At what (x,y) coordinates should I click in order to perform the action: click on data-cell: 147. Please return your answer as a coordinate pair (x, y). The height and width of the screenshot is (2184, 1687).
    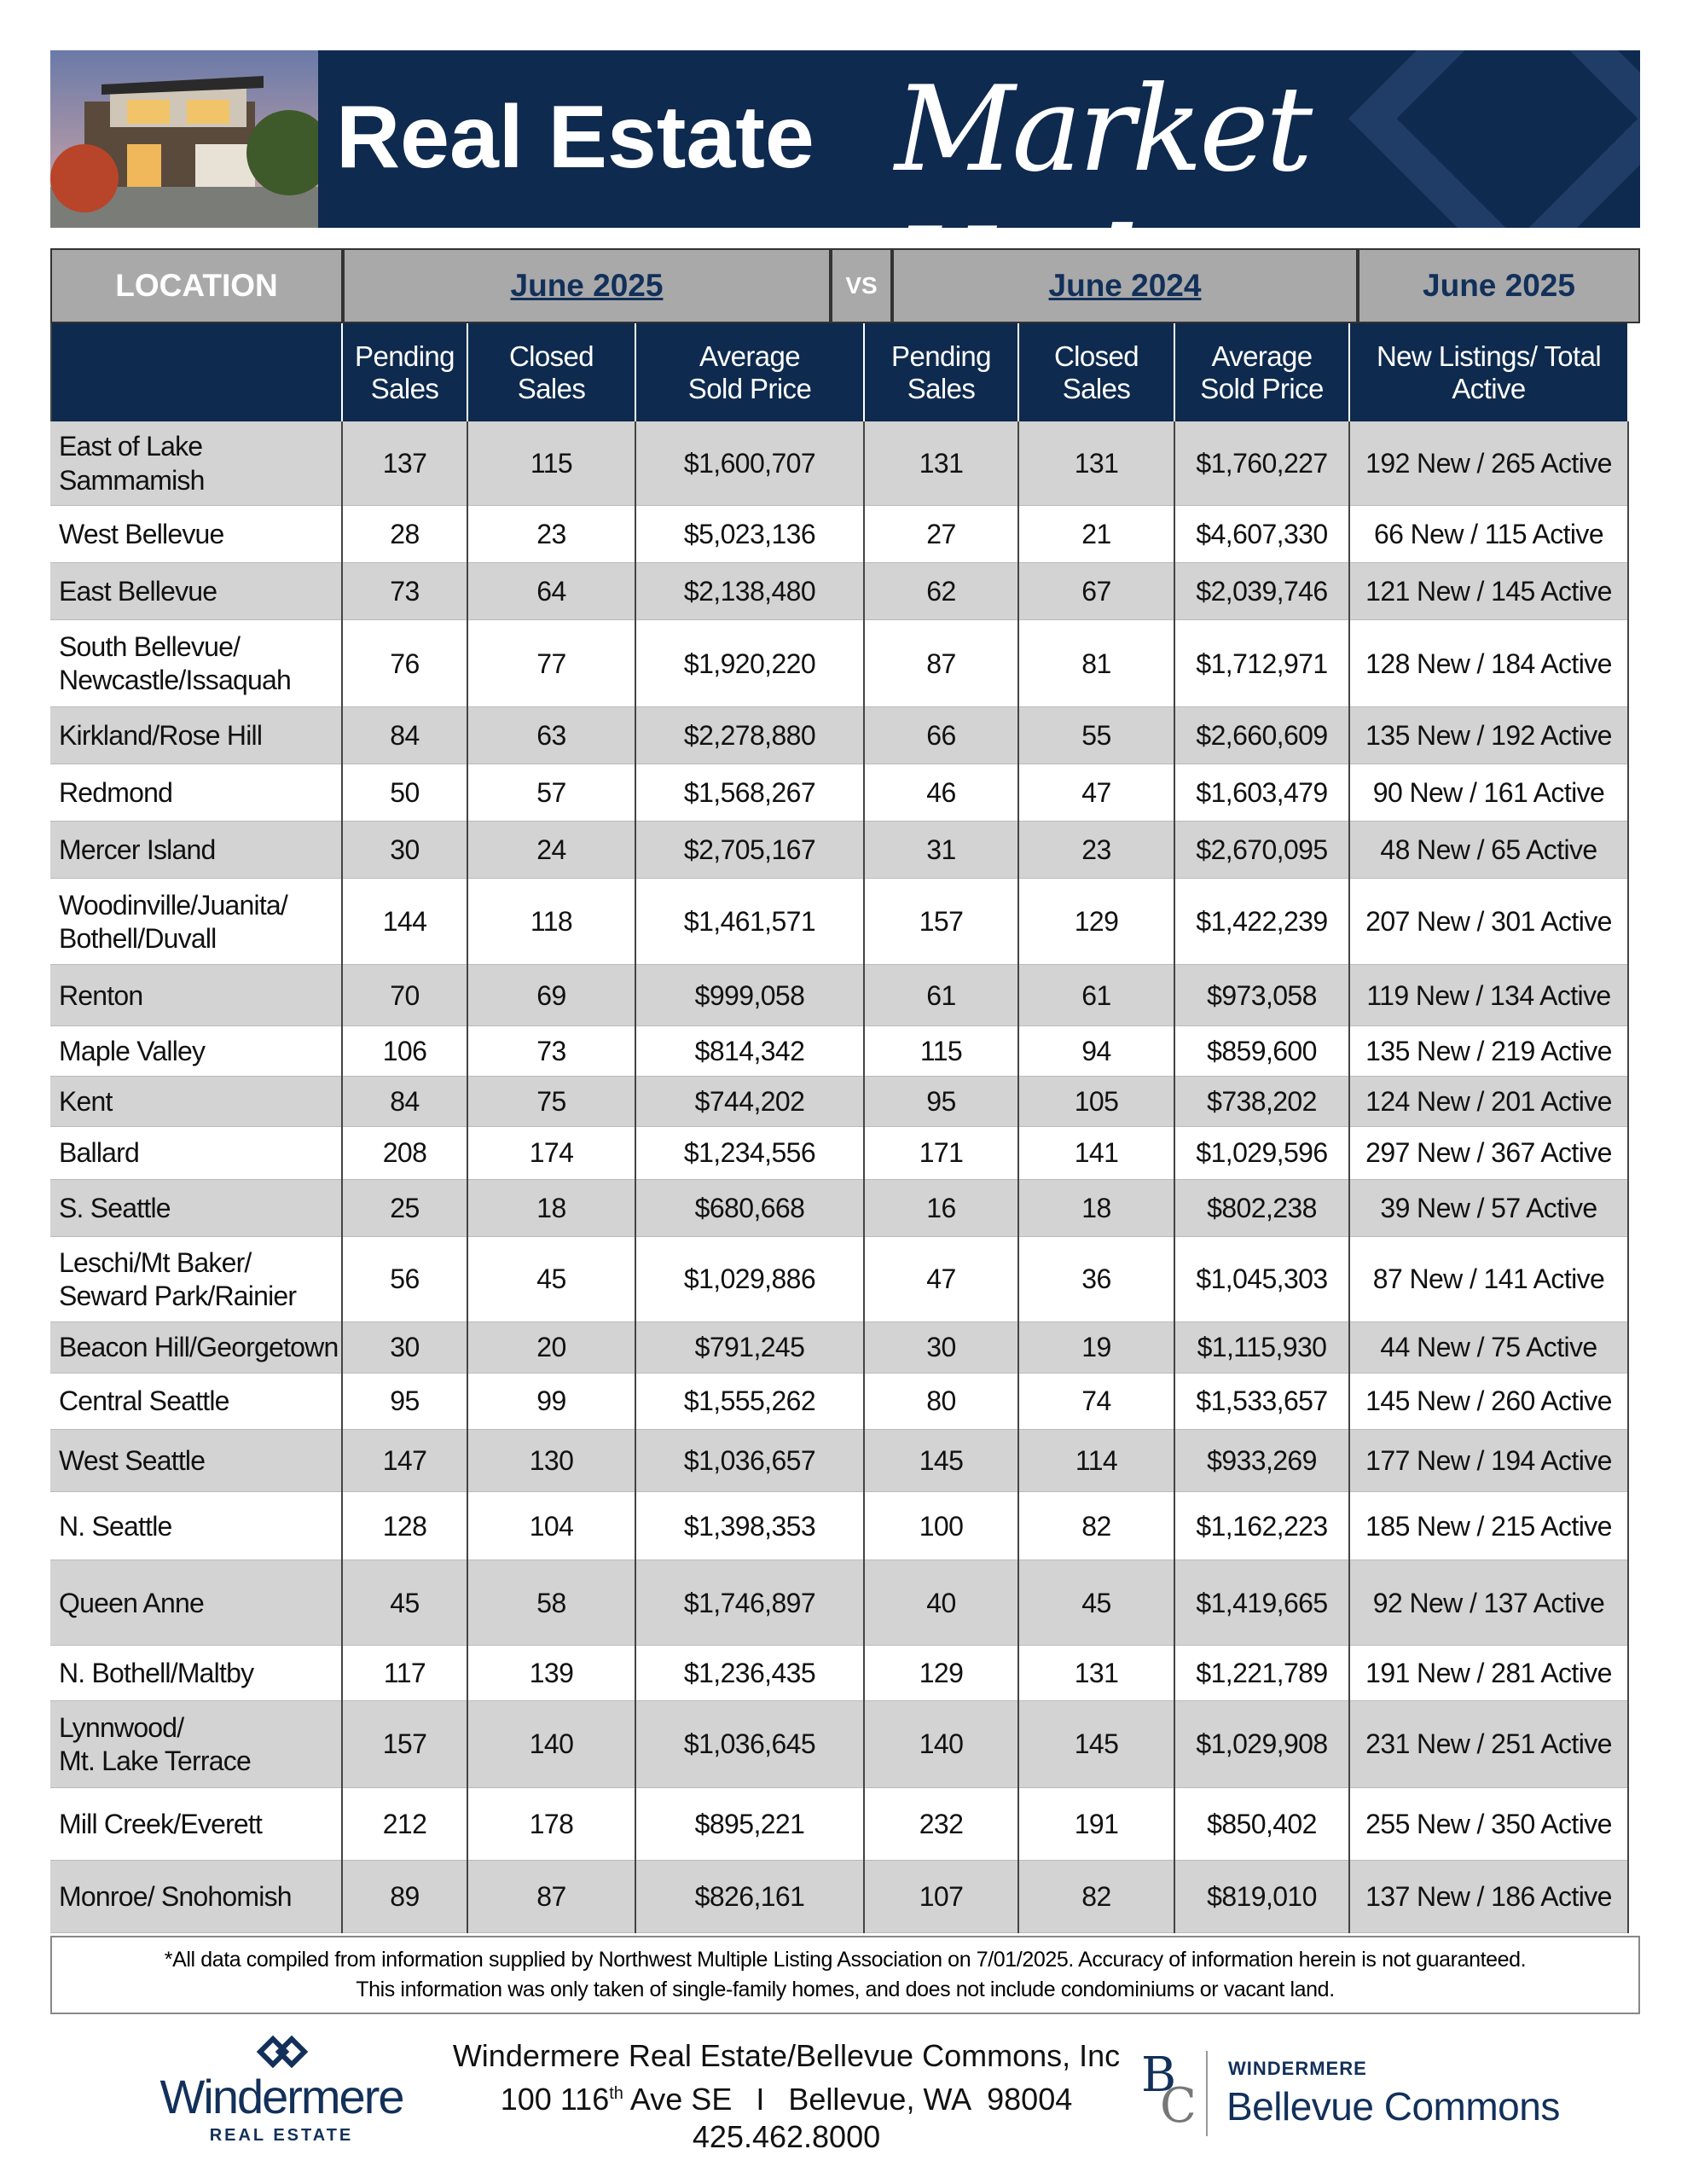
    Looking at the image, I should click on (406, 1461).